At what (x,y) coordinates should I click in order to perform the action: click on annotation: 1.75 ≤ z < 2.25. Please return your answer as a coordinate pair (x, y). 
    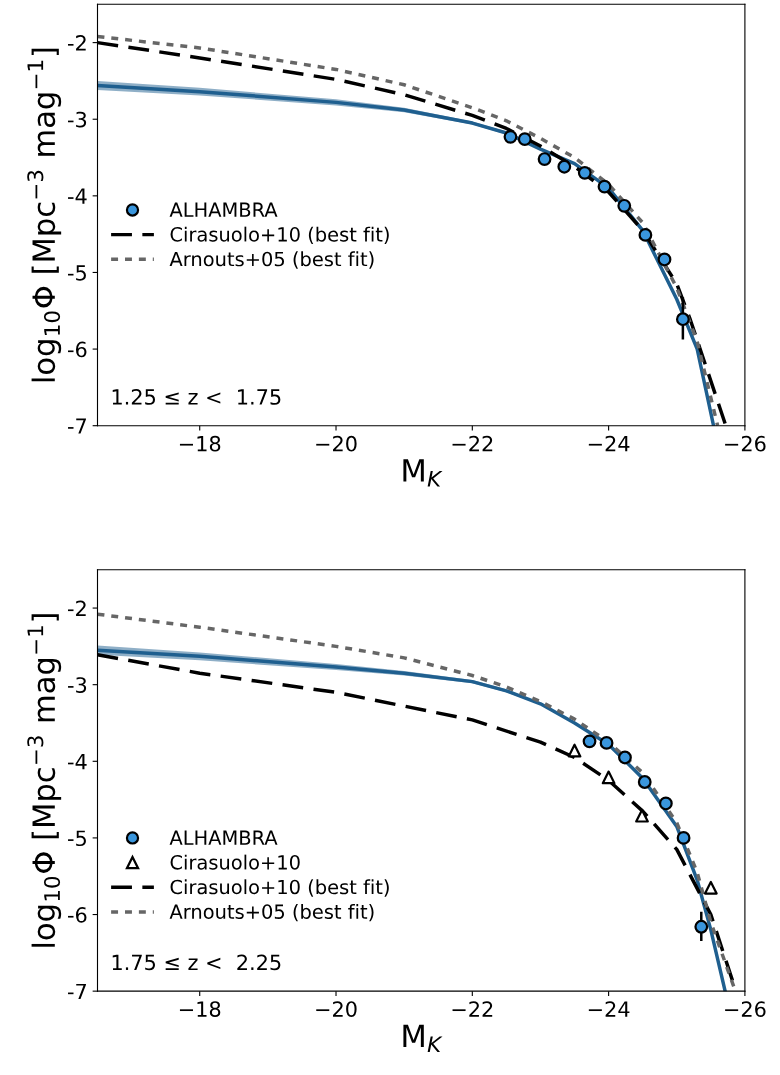
    Looking at the image, I should click on (196, 962).